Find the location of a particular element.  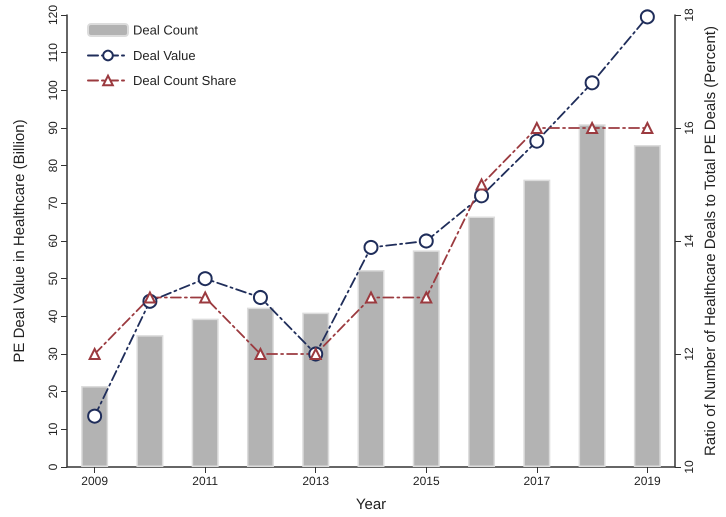

x-tick-label: 2013 is located at coordinates (316, 481).